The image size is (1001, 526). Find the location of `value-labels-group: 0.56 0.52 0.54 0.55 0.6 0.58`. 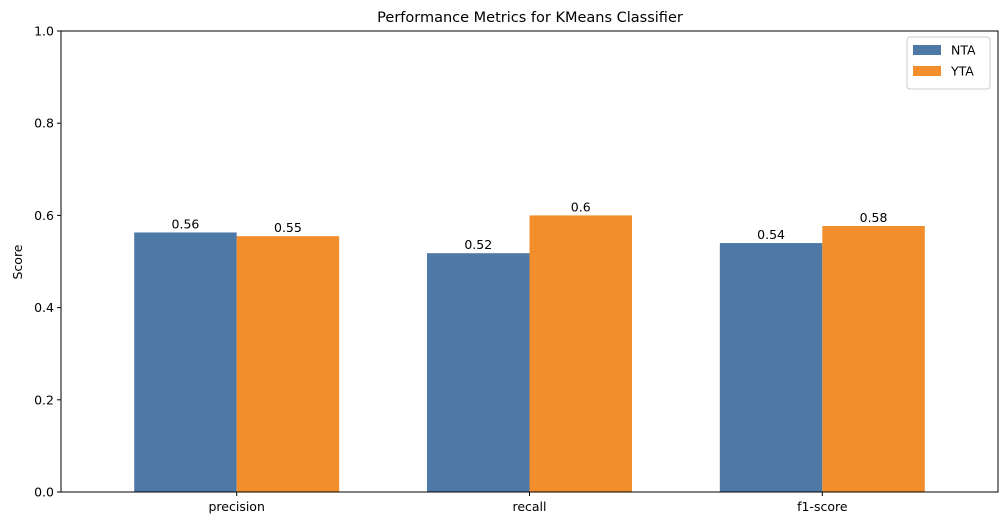

value-labels-group: 0.56 0.52 0.54 0.55 0.6 0.58 is located at coordinates (530, 225).